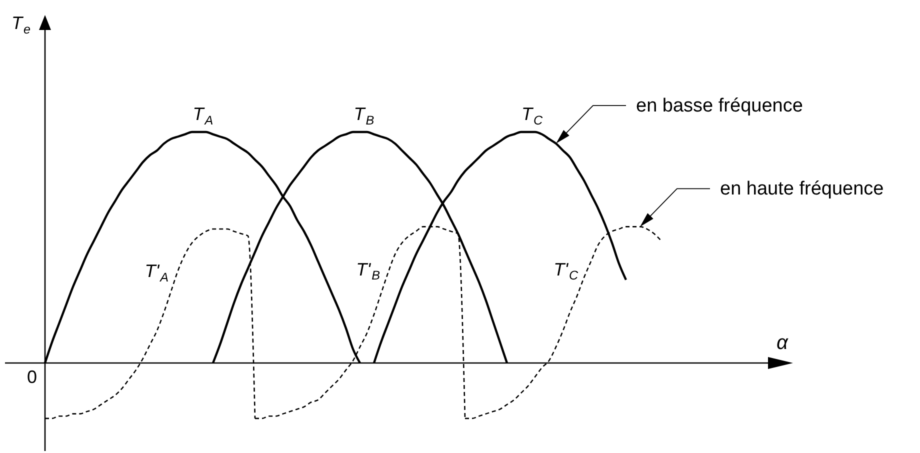 The height and width of the screenshot is (453, 920). Describe the element at coordinates (719, 106) in the screenshot. I see `text: en basse fréquence` at that location.